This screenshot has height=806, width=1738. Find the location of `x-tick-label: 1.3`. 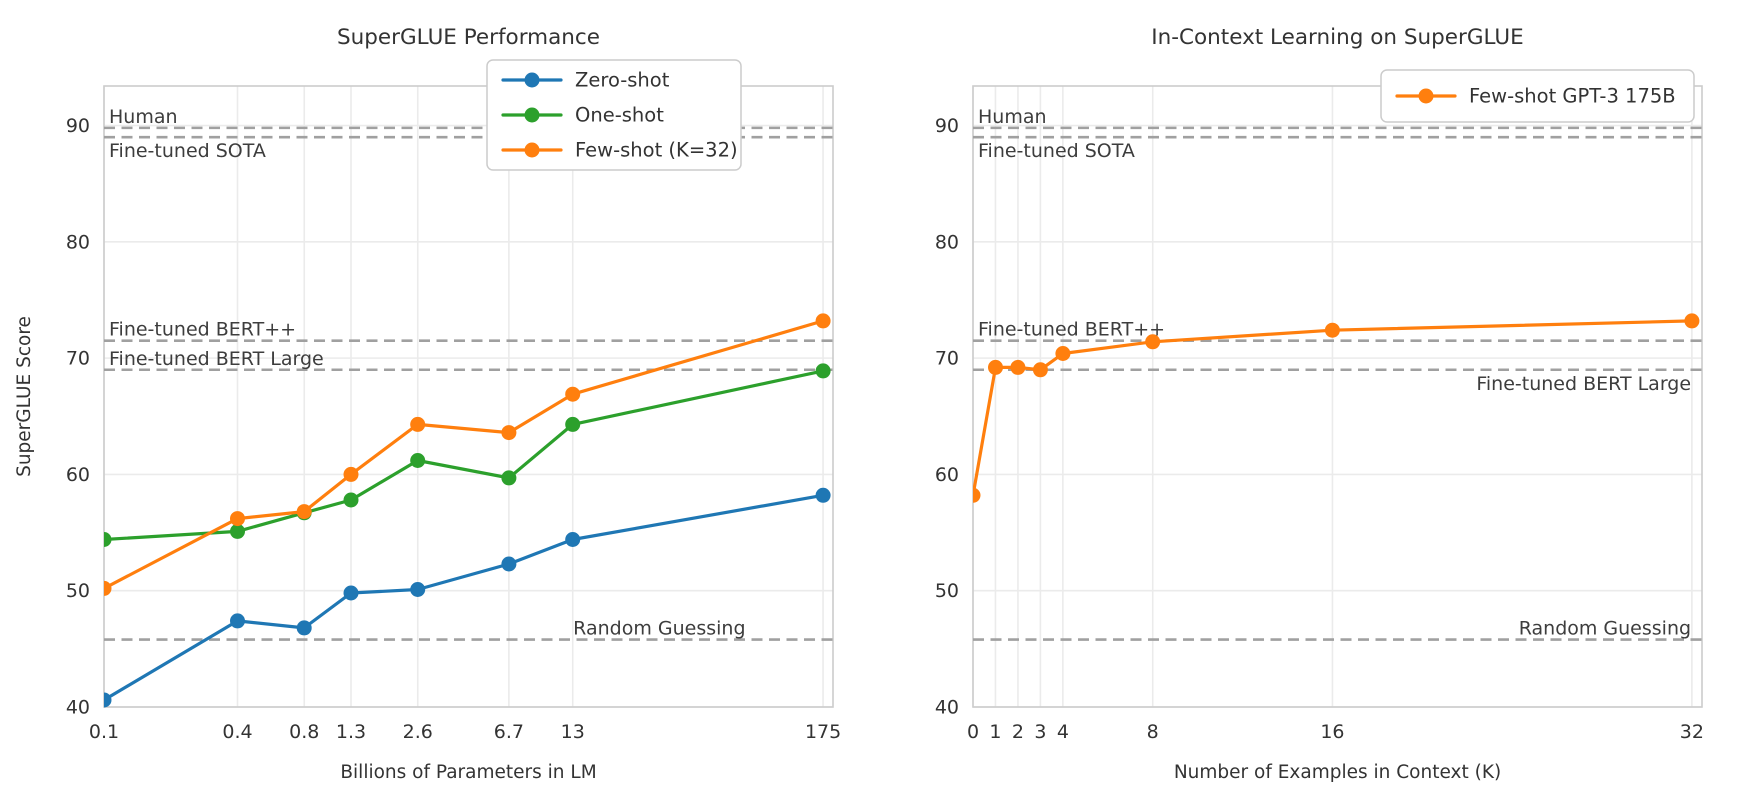

x-tick-label: 1.3 is located at coordinates (351, 732).